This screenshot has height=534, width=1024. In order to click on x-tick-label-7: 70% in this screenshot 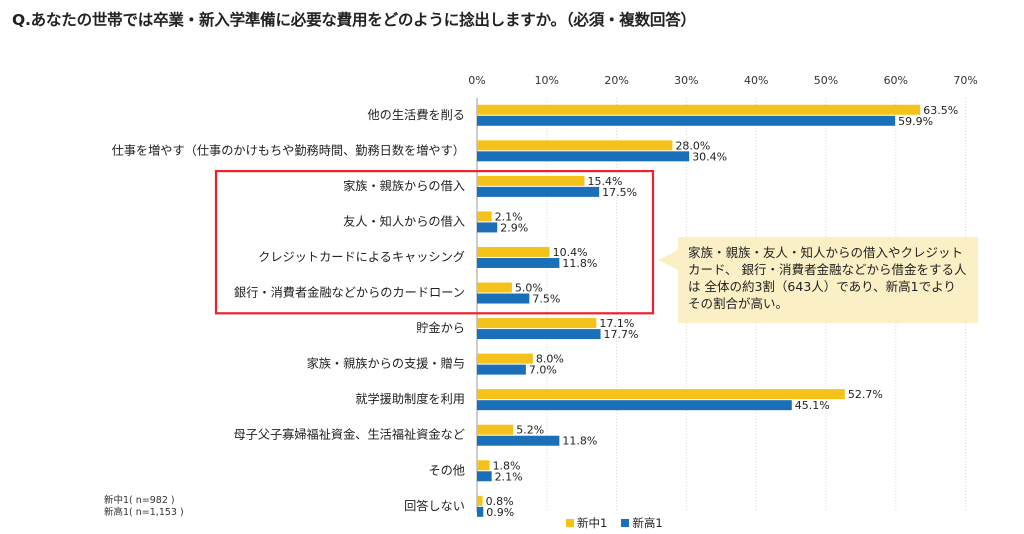, I will do `click(965, 80)`.